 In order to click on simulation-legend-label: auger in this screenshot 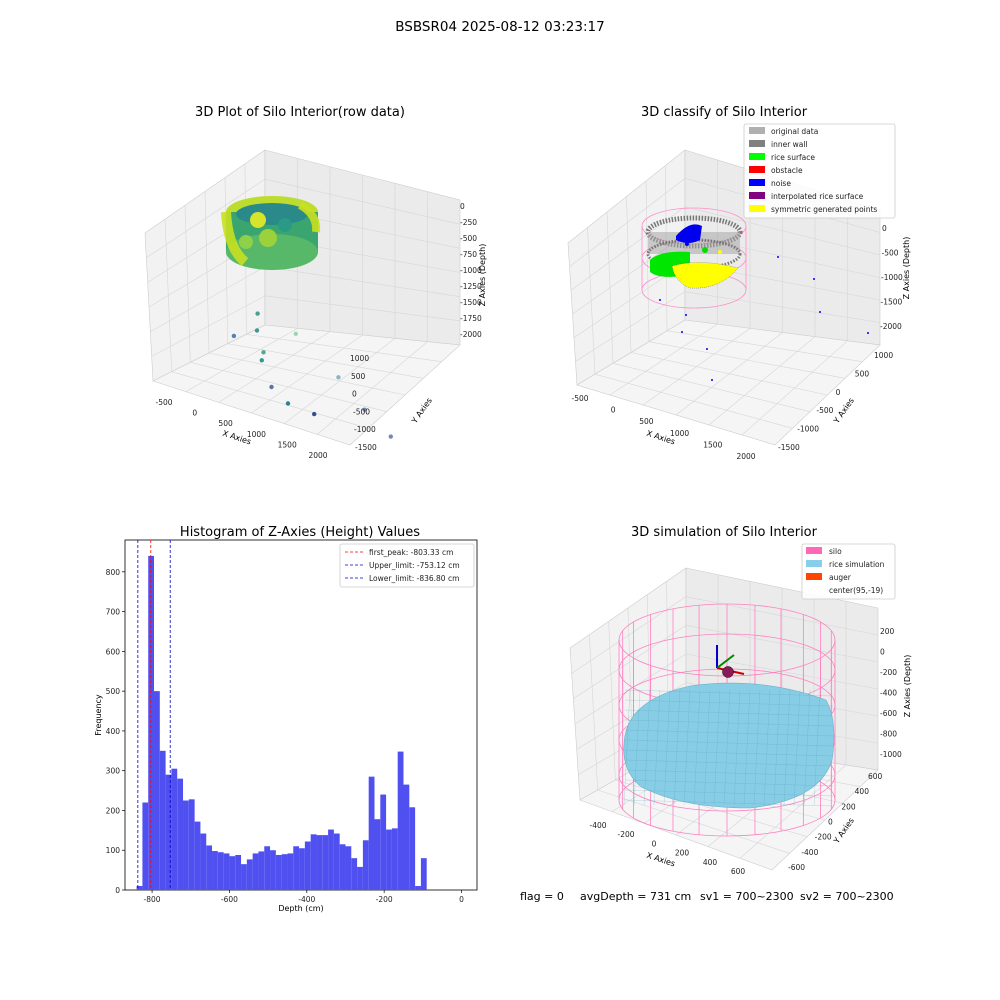, I will do `click(840, 577)`.